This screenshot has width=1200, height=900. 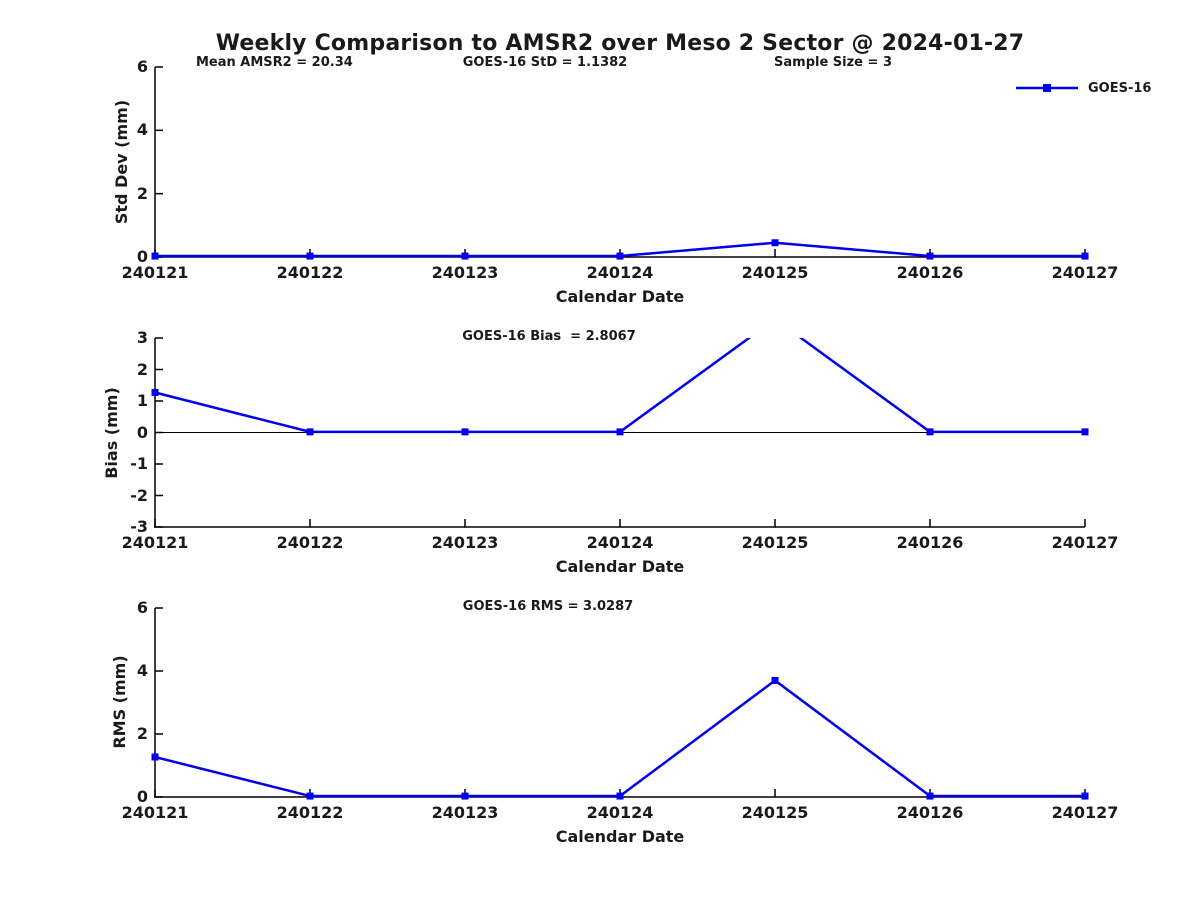 I want to click on xlabel-std-dev: Calendar Date, so click(x=620, y=296).